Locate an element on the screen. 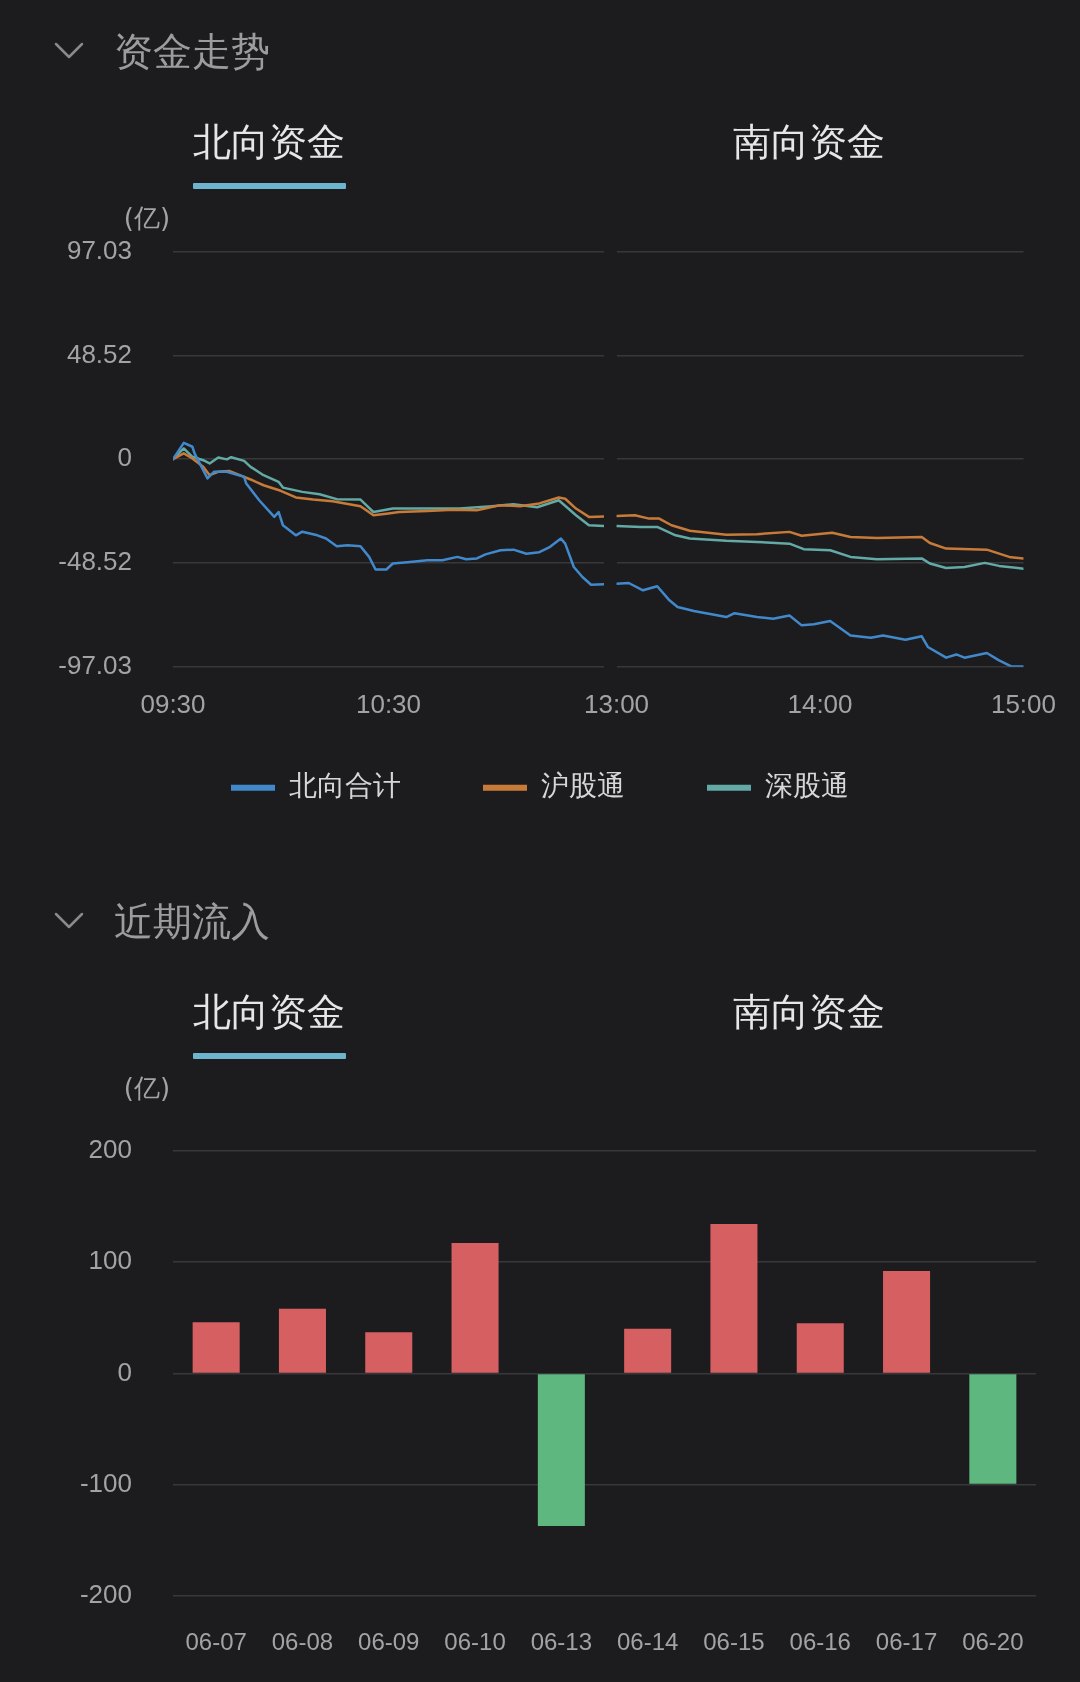  x-tick-label: 13:00 is located at coordinates (616, 704).